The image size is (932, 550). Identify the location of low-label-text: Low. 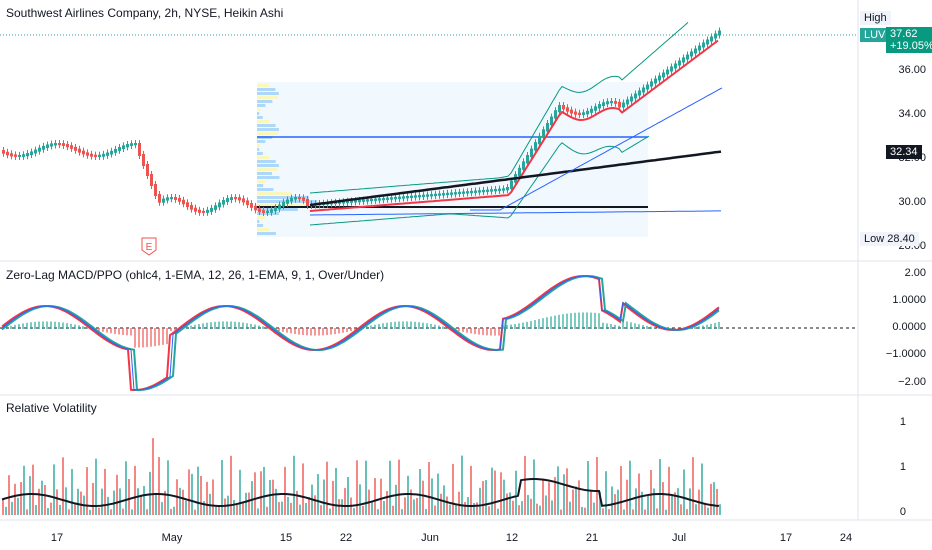
(874, 239).